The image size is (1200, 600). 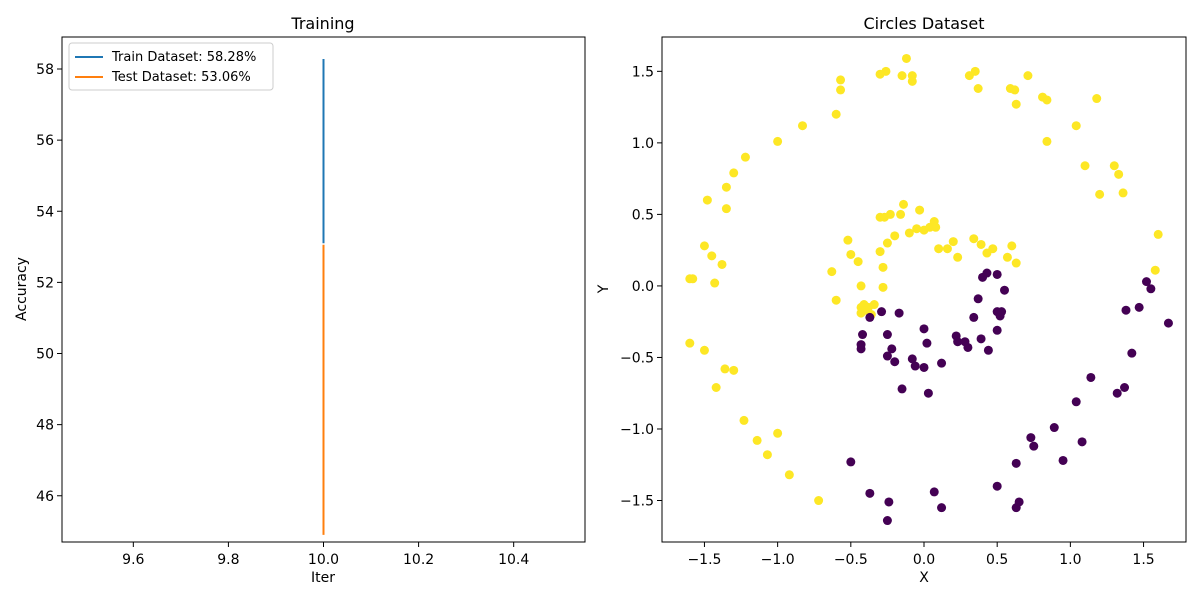 What do you see at coordinates (22, 289) in the screenshot?
I see `y-axis-label: Accuracy` at bounding box center [22, 289].